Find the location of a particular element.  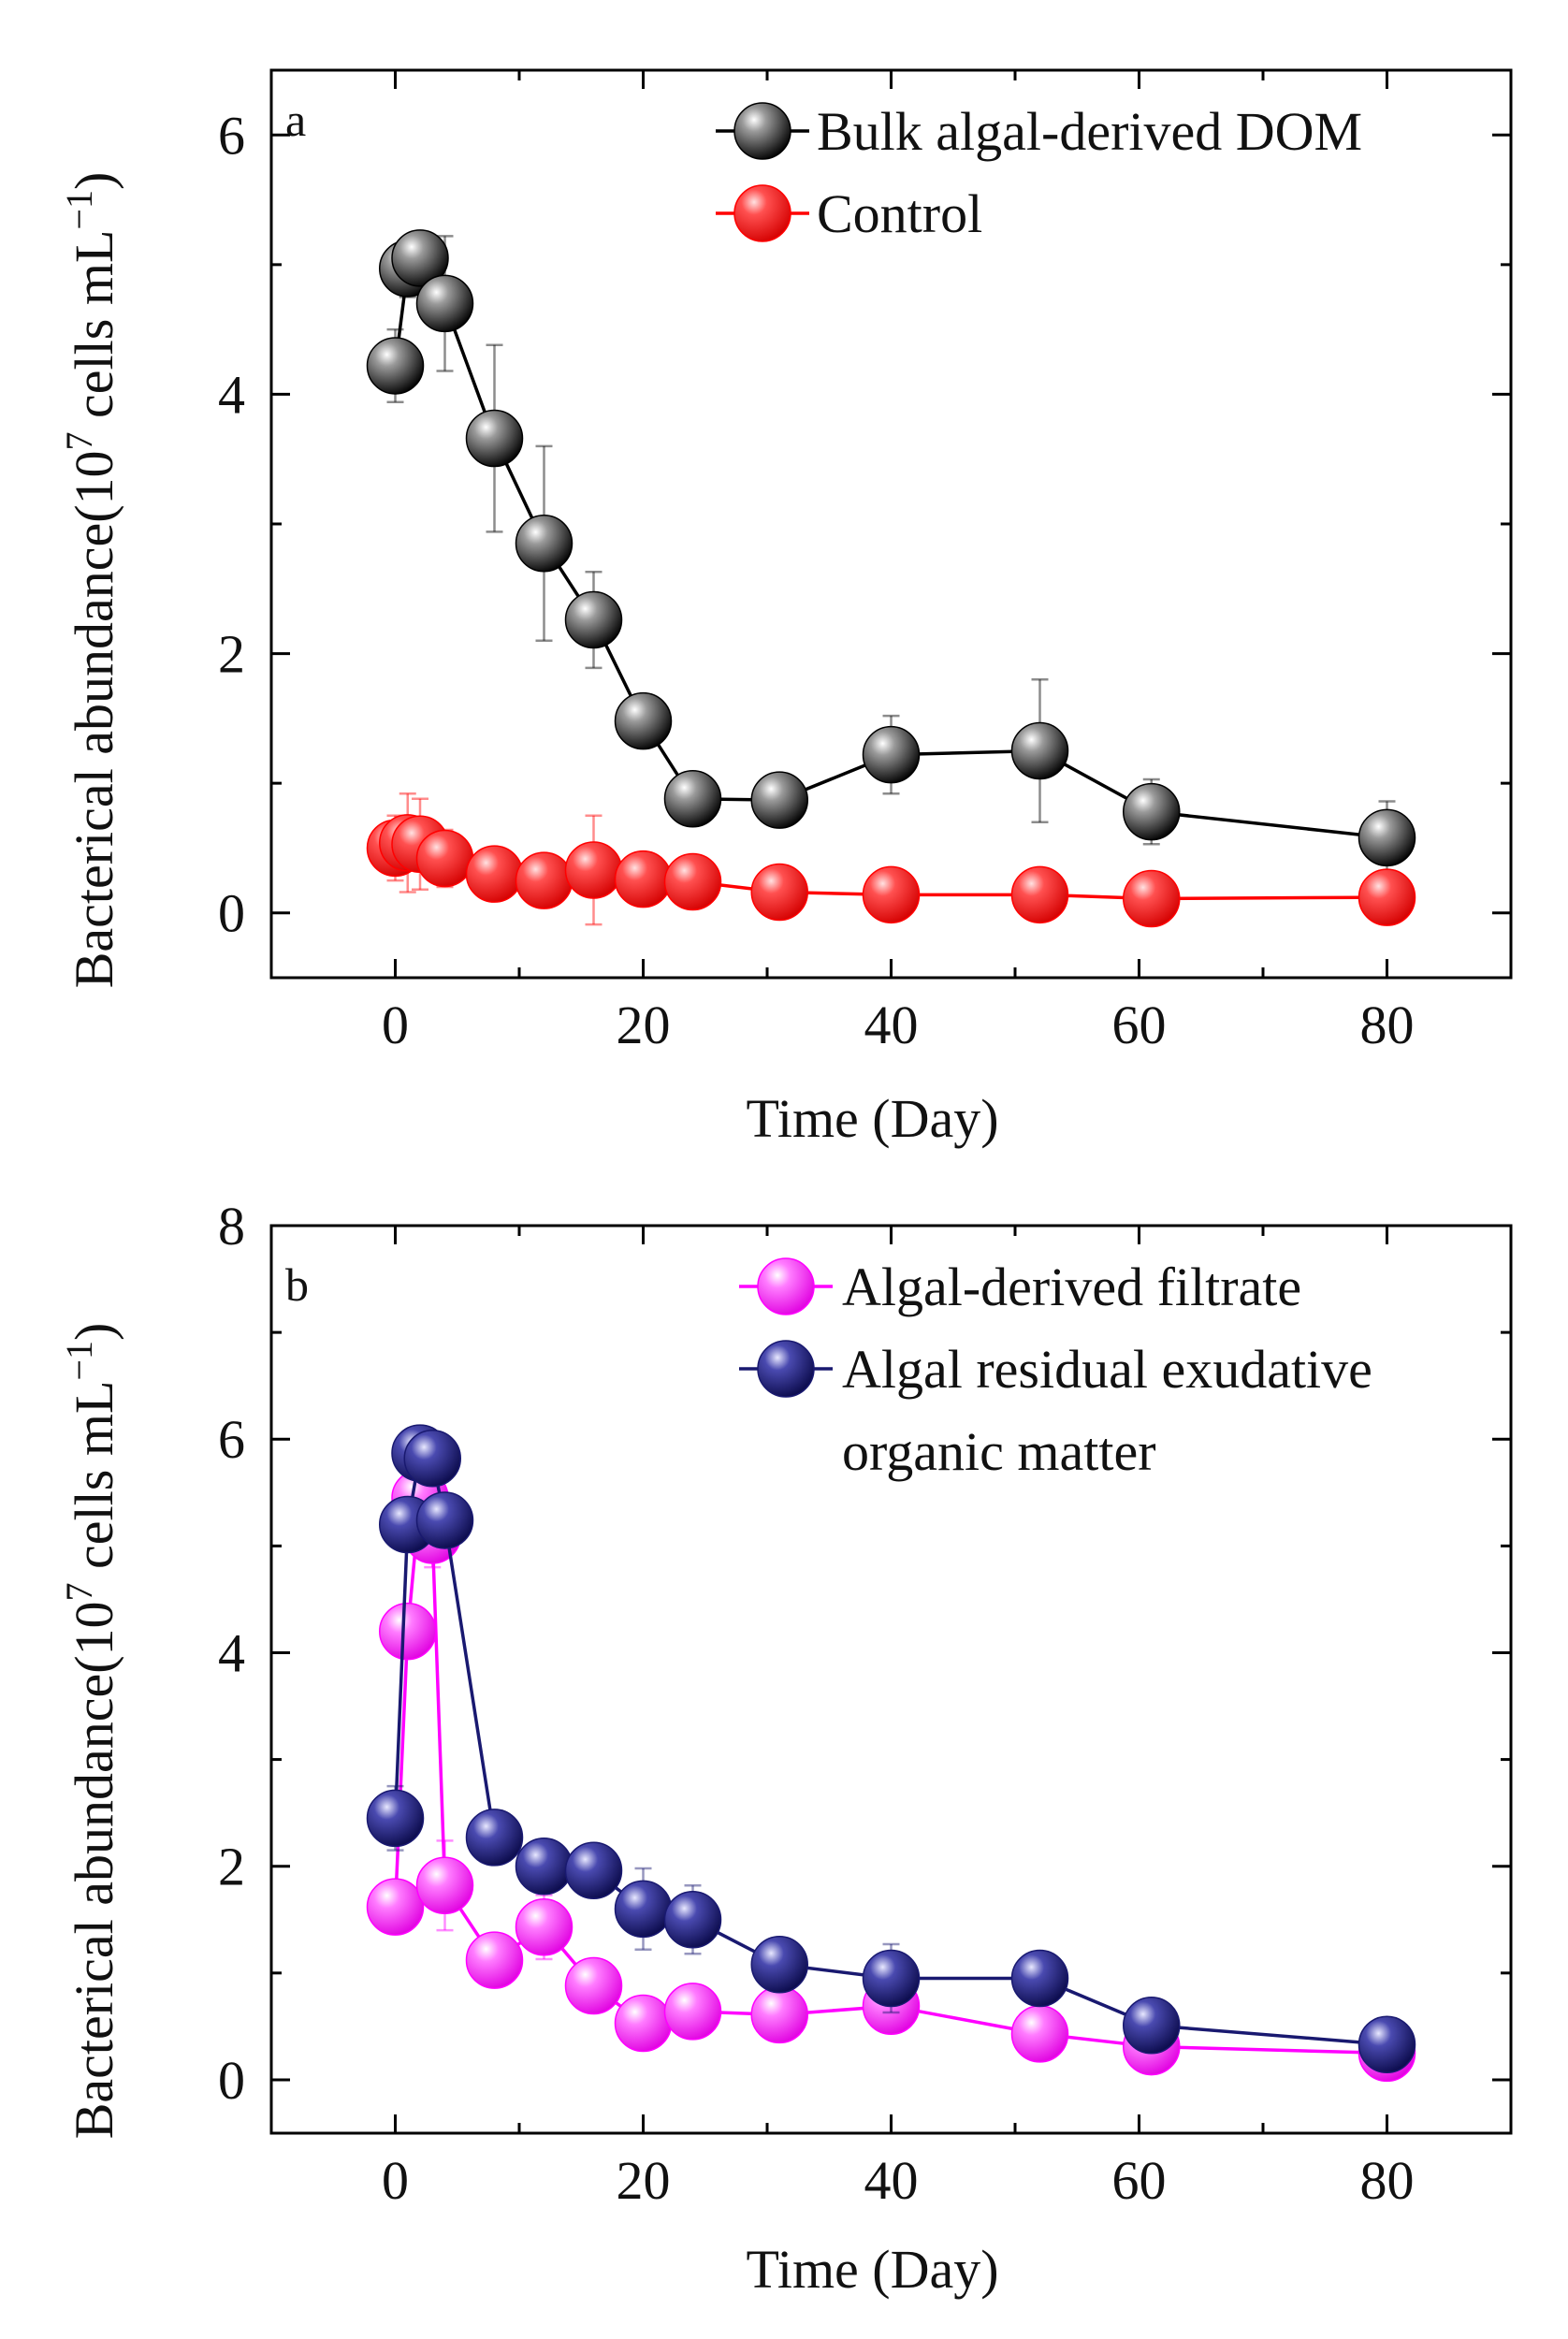

p0-y-tick-label: 2 is located at coordinates (232, 654).